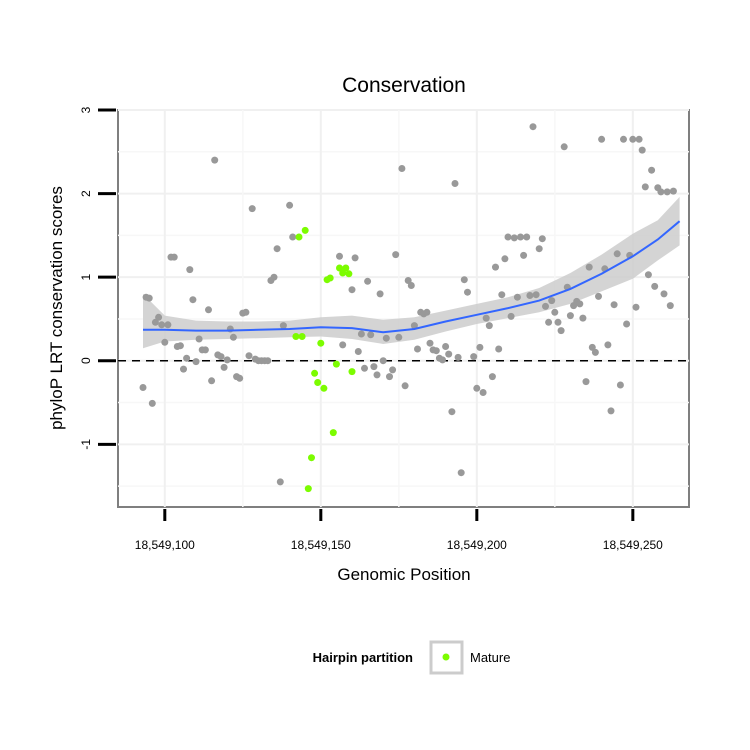 This screenshot has height=750, width=750. Describe the element at coordinates (86, 444) in the screenshot. I see `y-tick-label: -1` at that location.